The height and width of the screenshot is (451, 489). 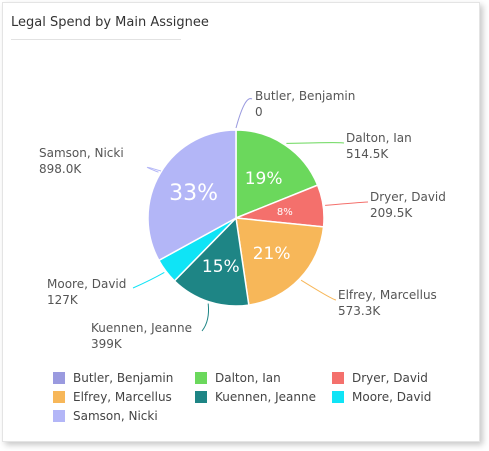 I want to click on legend-label-dalton-ian: Dalton, Ian, so click(x=248, y=377).